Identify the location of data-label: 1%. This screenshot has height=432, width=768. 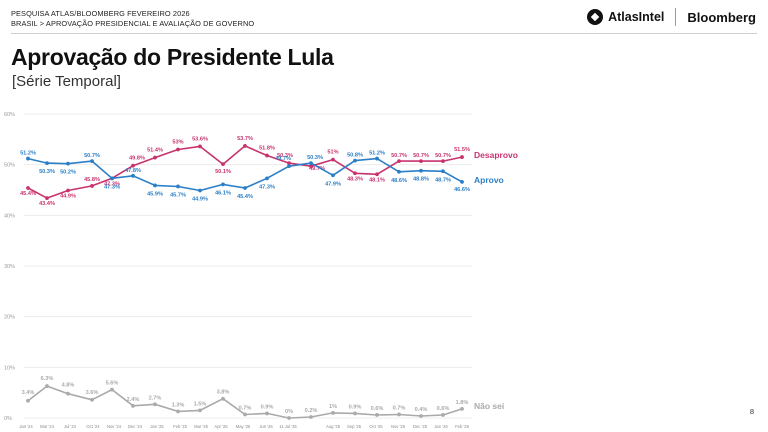
(333, 407).